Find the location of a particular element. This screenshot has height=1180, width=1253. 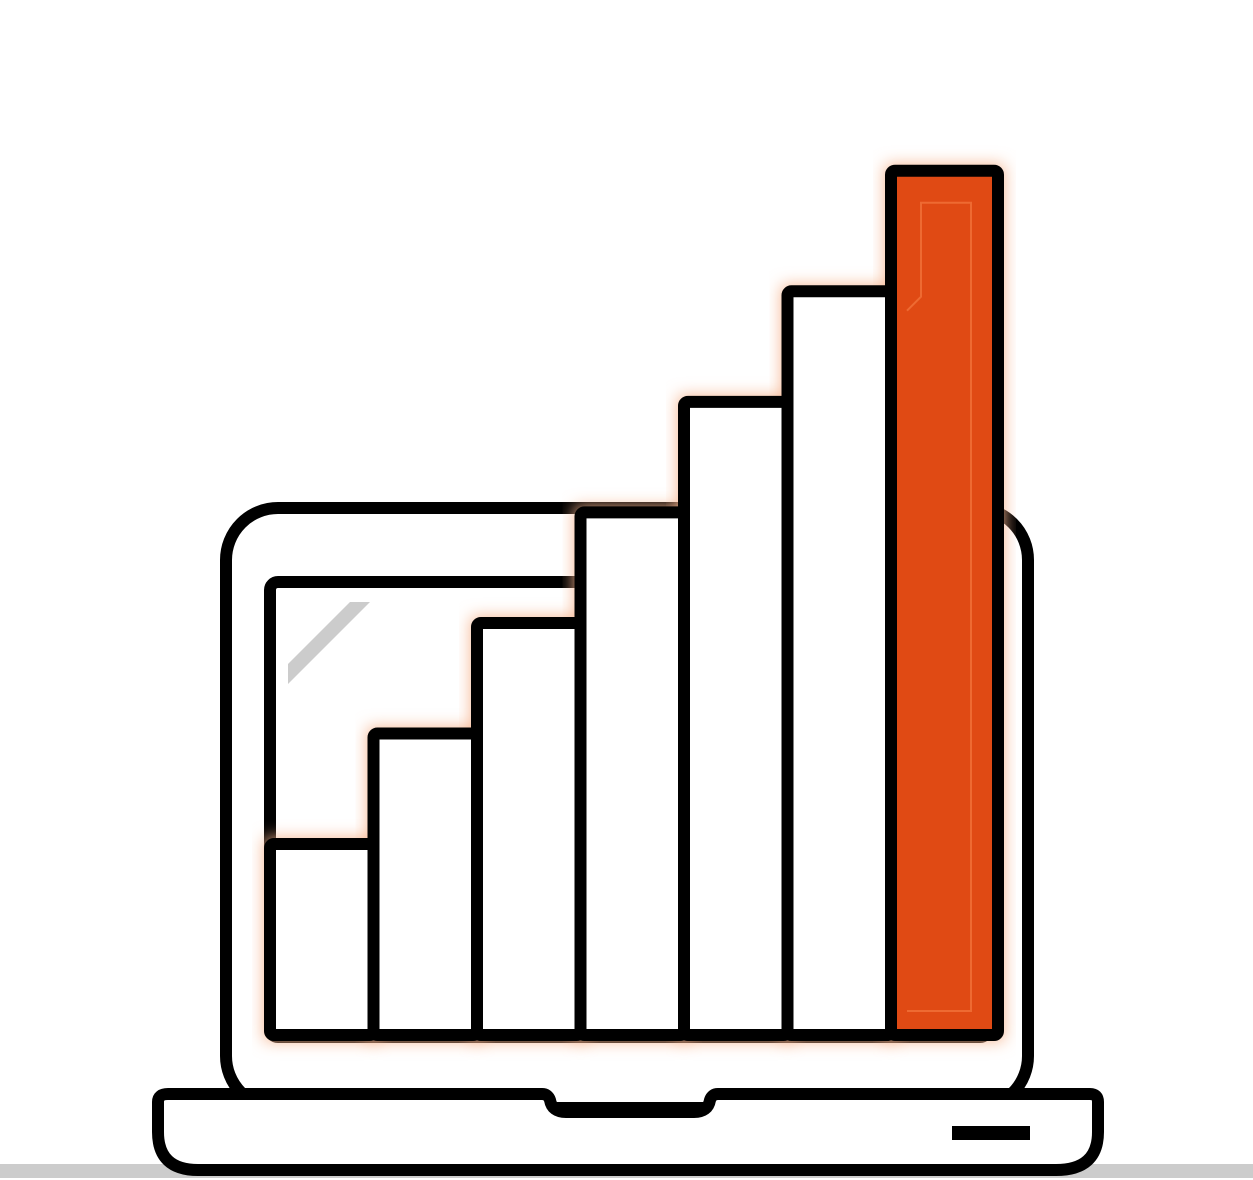

bar-highlighted is located at coordinates (944, 602).